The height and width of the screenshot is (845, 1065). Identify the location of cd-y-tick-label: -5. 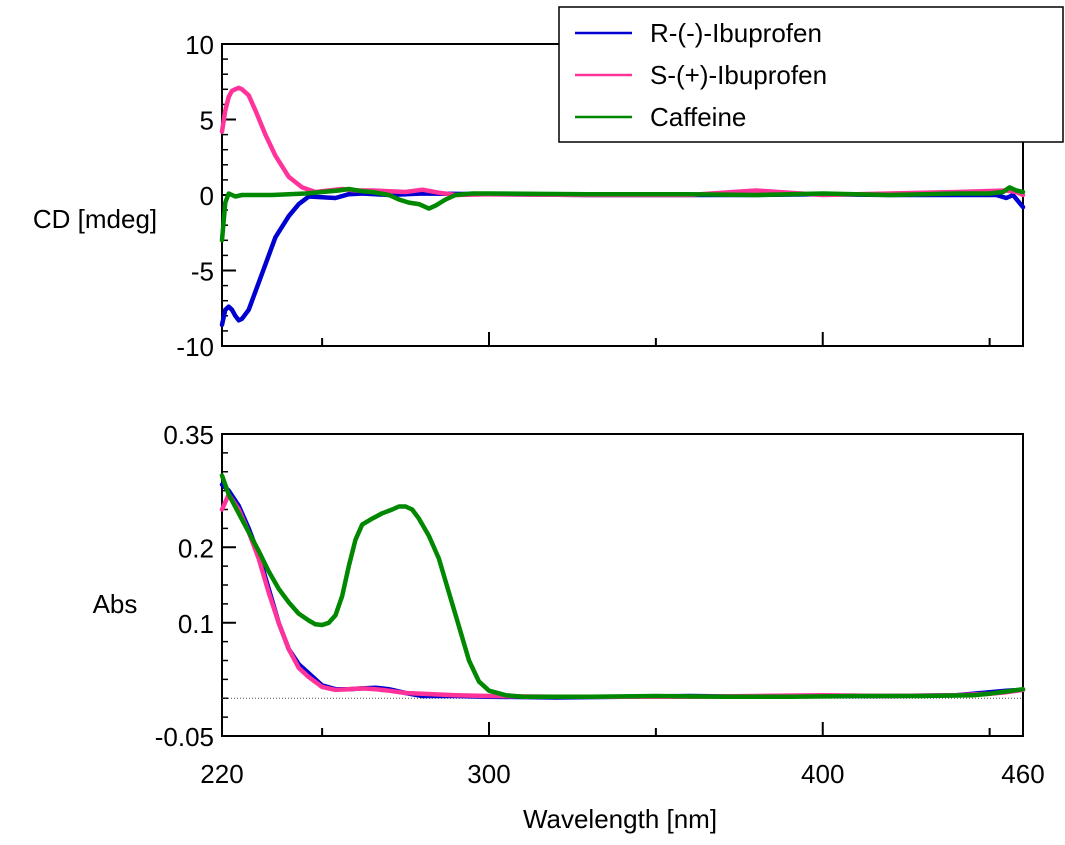
(202, 272).